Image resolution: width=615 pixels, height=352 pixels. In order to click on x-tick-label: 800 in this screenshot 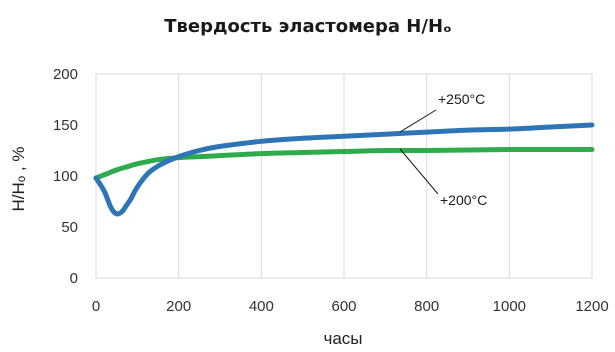, I will do `click(426, 306)`.